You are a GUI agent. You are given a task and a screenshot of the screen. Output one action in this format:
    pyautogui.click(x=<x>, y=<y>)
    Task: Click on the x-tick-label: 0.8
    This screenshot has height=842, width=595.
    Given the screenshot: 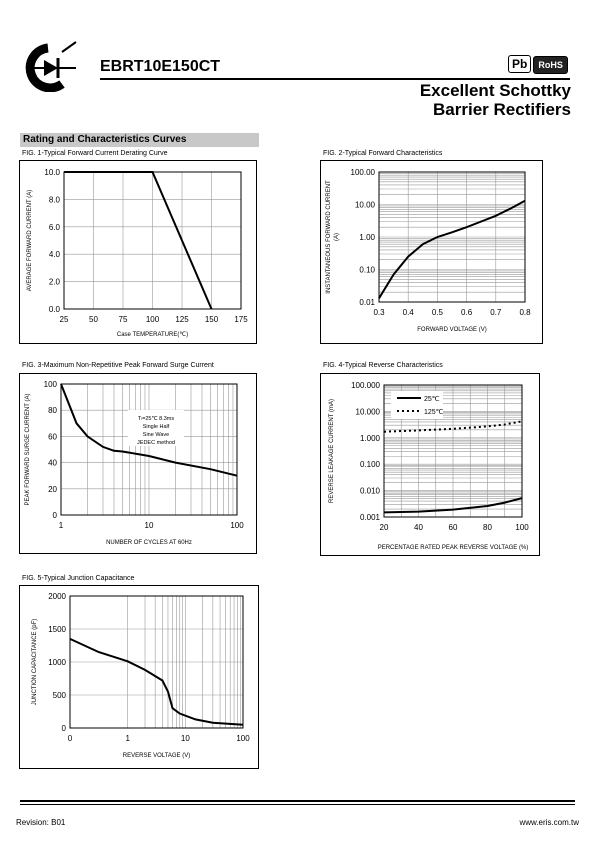 What is the action you would take?
    pyautogui.click(x=525, y=312)
    